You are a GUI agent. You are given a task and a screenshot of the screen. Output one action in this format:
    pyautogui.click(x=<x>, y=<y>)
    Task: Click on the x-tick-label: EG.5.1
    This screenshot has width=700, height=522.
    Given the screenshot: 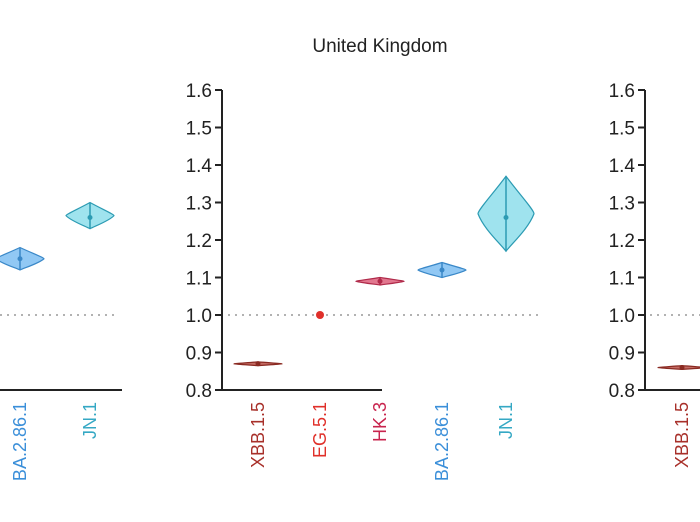 What is the action you would take?
    pyautogui.click(x=320, y=430)
    